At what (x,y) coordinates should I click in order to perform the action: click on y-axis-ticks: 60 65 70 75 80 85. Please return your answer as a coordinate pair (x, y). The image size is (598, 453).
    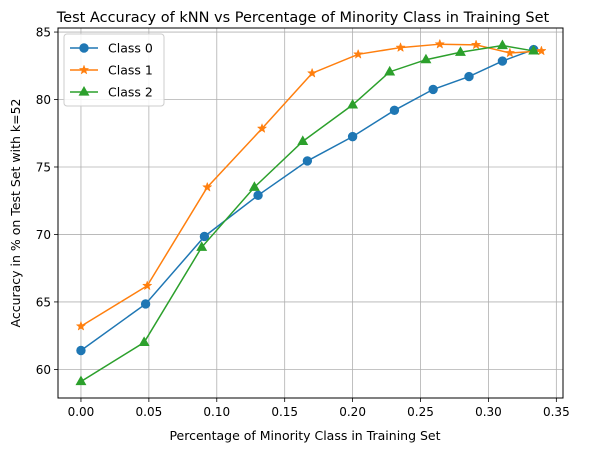
    Looking at the image, I should click on (47, 201).